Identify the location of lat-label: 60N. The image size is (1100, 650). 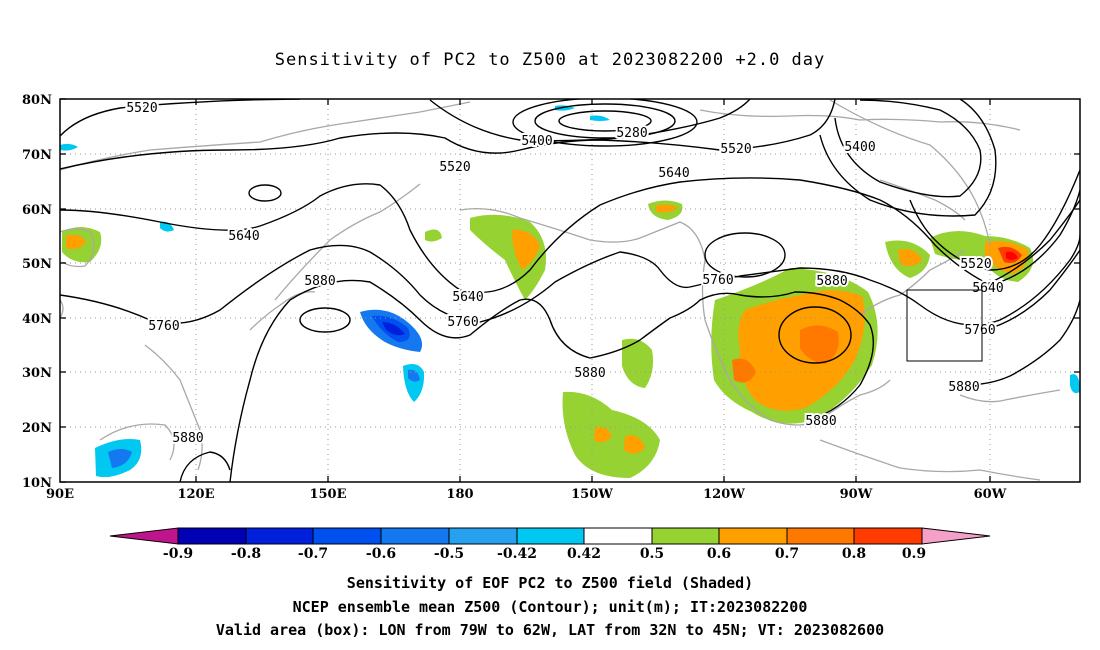
(37, 210).